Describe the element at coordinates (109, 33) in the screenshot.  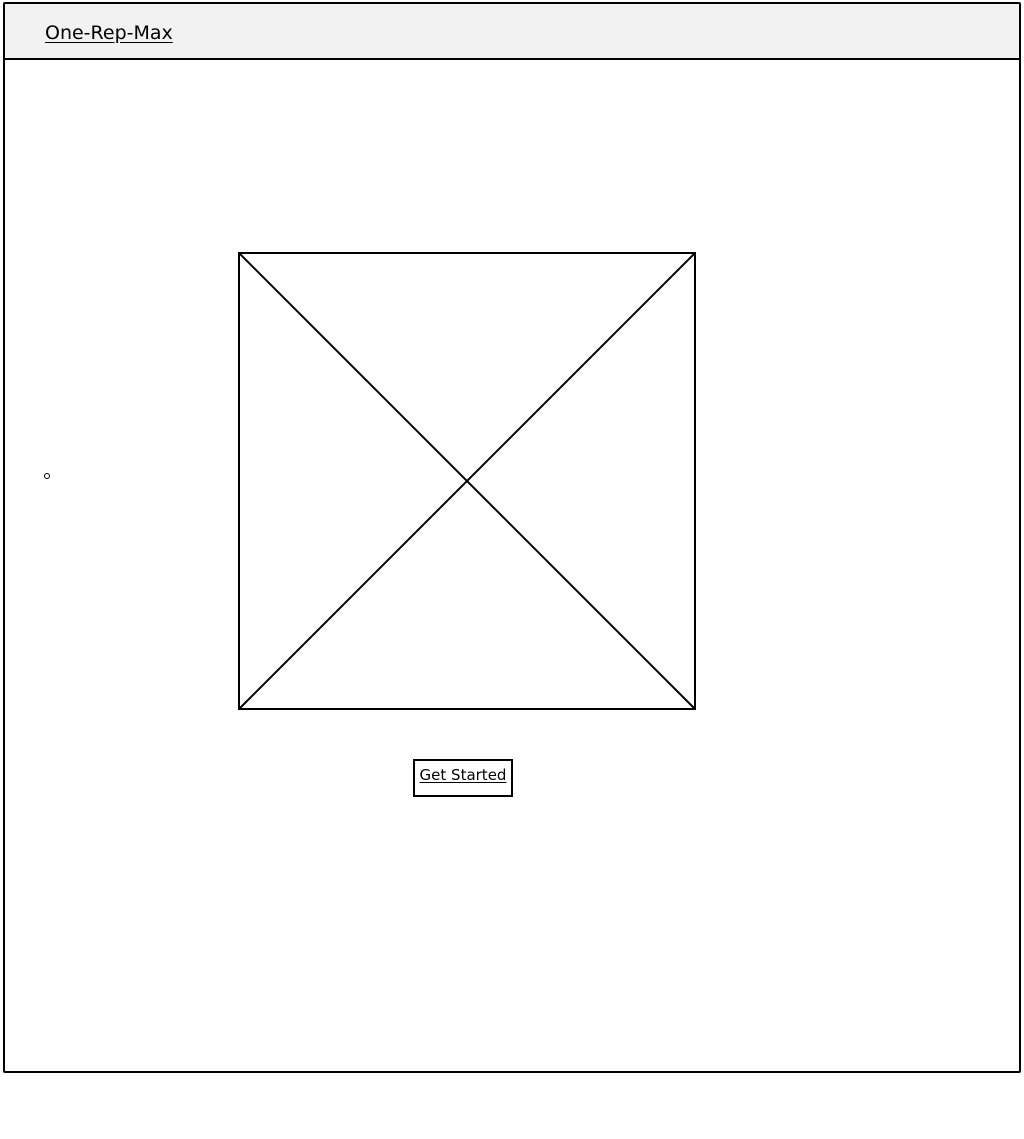
I see `app-title-link: One-Rep-Max` at that location.